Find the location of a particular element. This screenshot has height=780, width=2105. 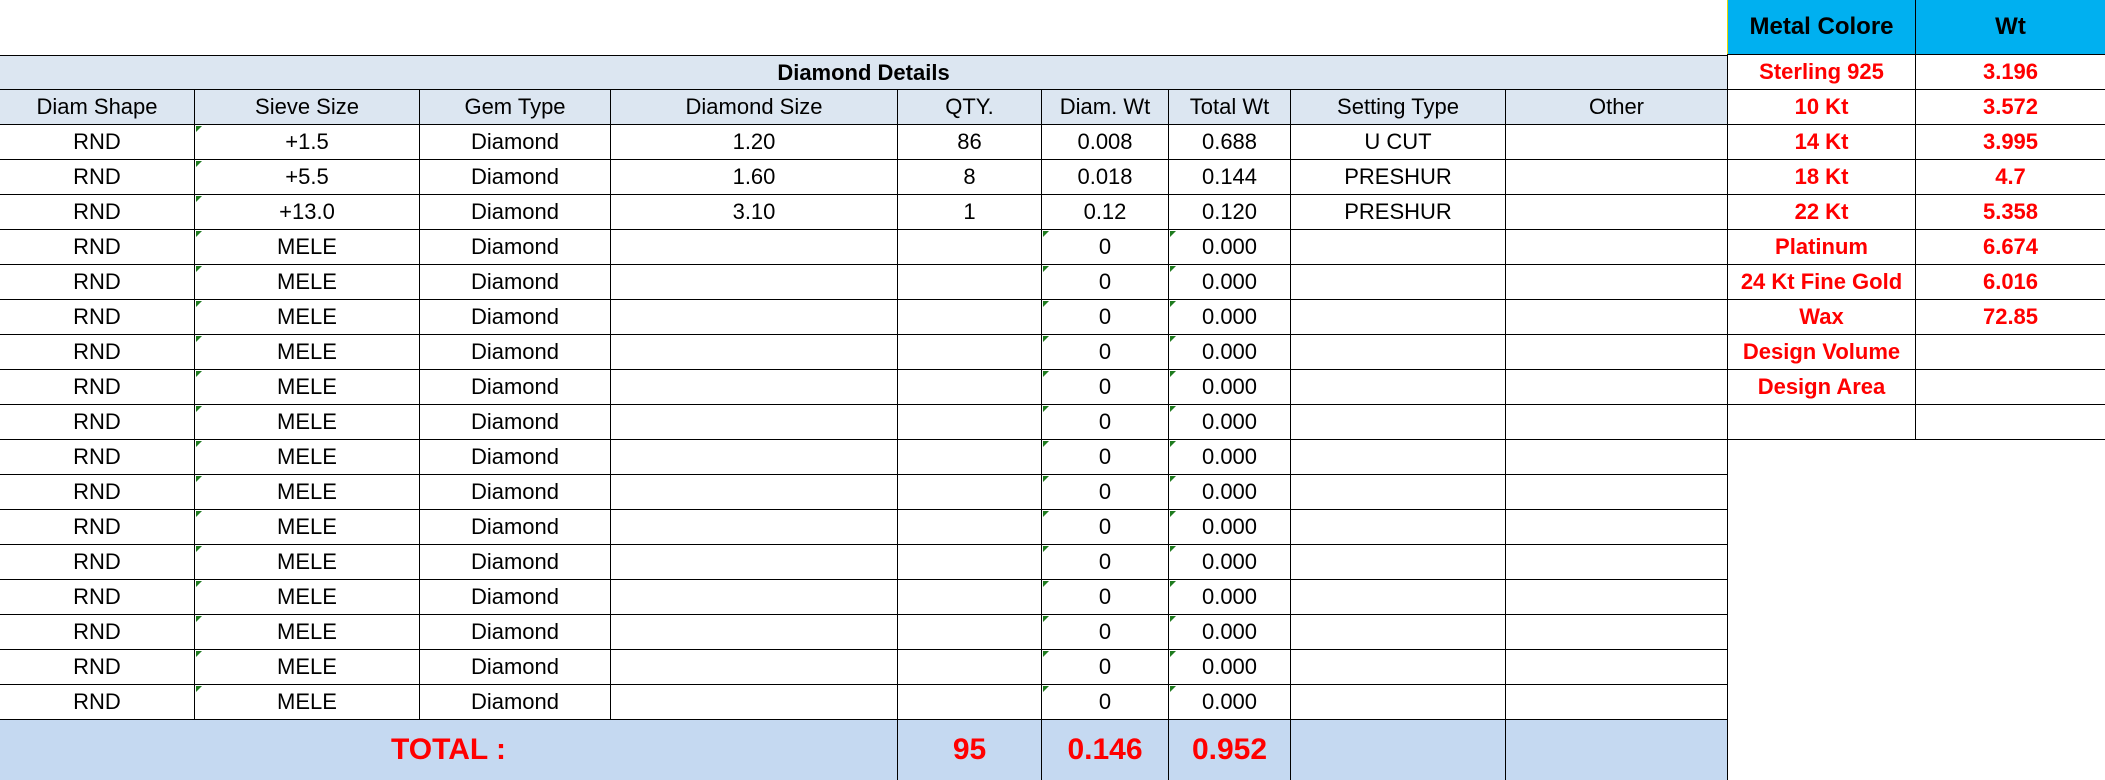

column-header: Total Wt is located at coordinates (1230, 107).